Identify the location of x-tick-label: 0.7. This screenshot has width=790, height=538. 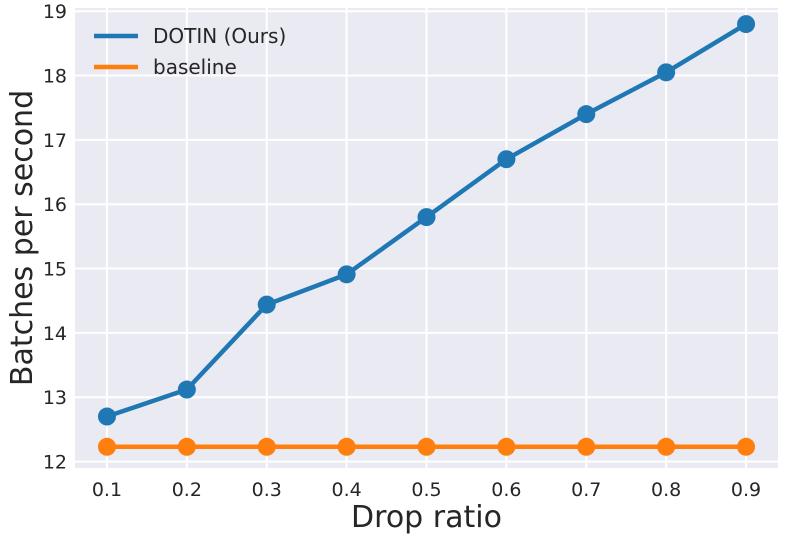
(586, 490).